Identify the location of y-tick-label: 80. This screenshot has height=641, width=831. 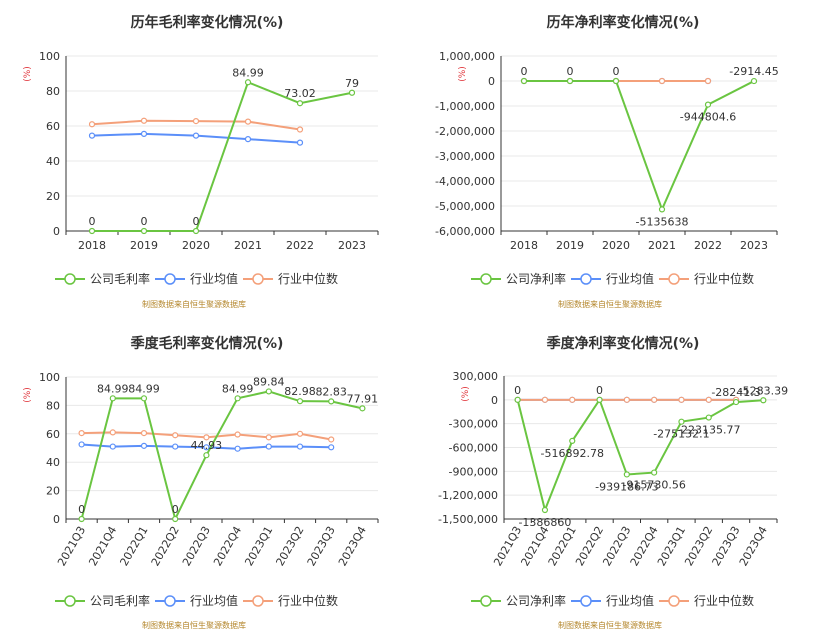
(53, 91).